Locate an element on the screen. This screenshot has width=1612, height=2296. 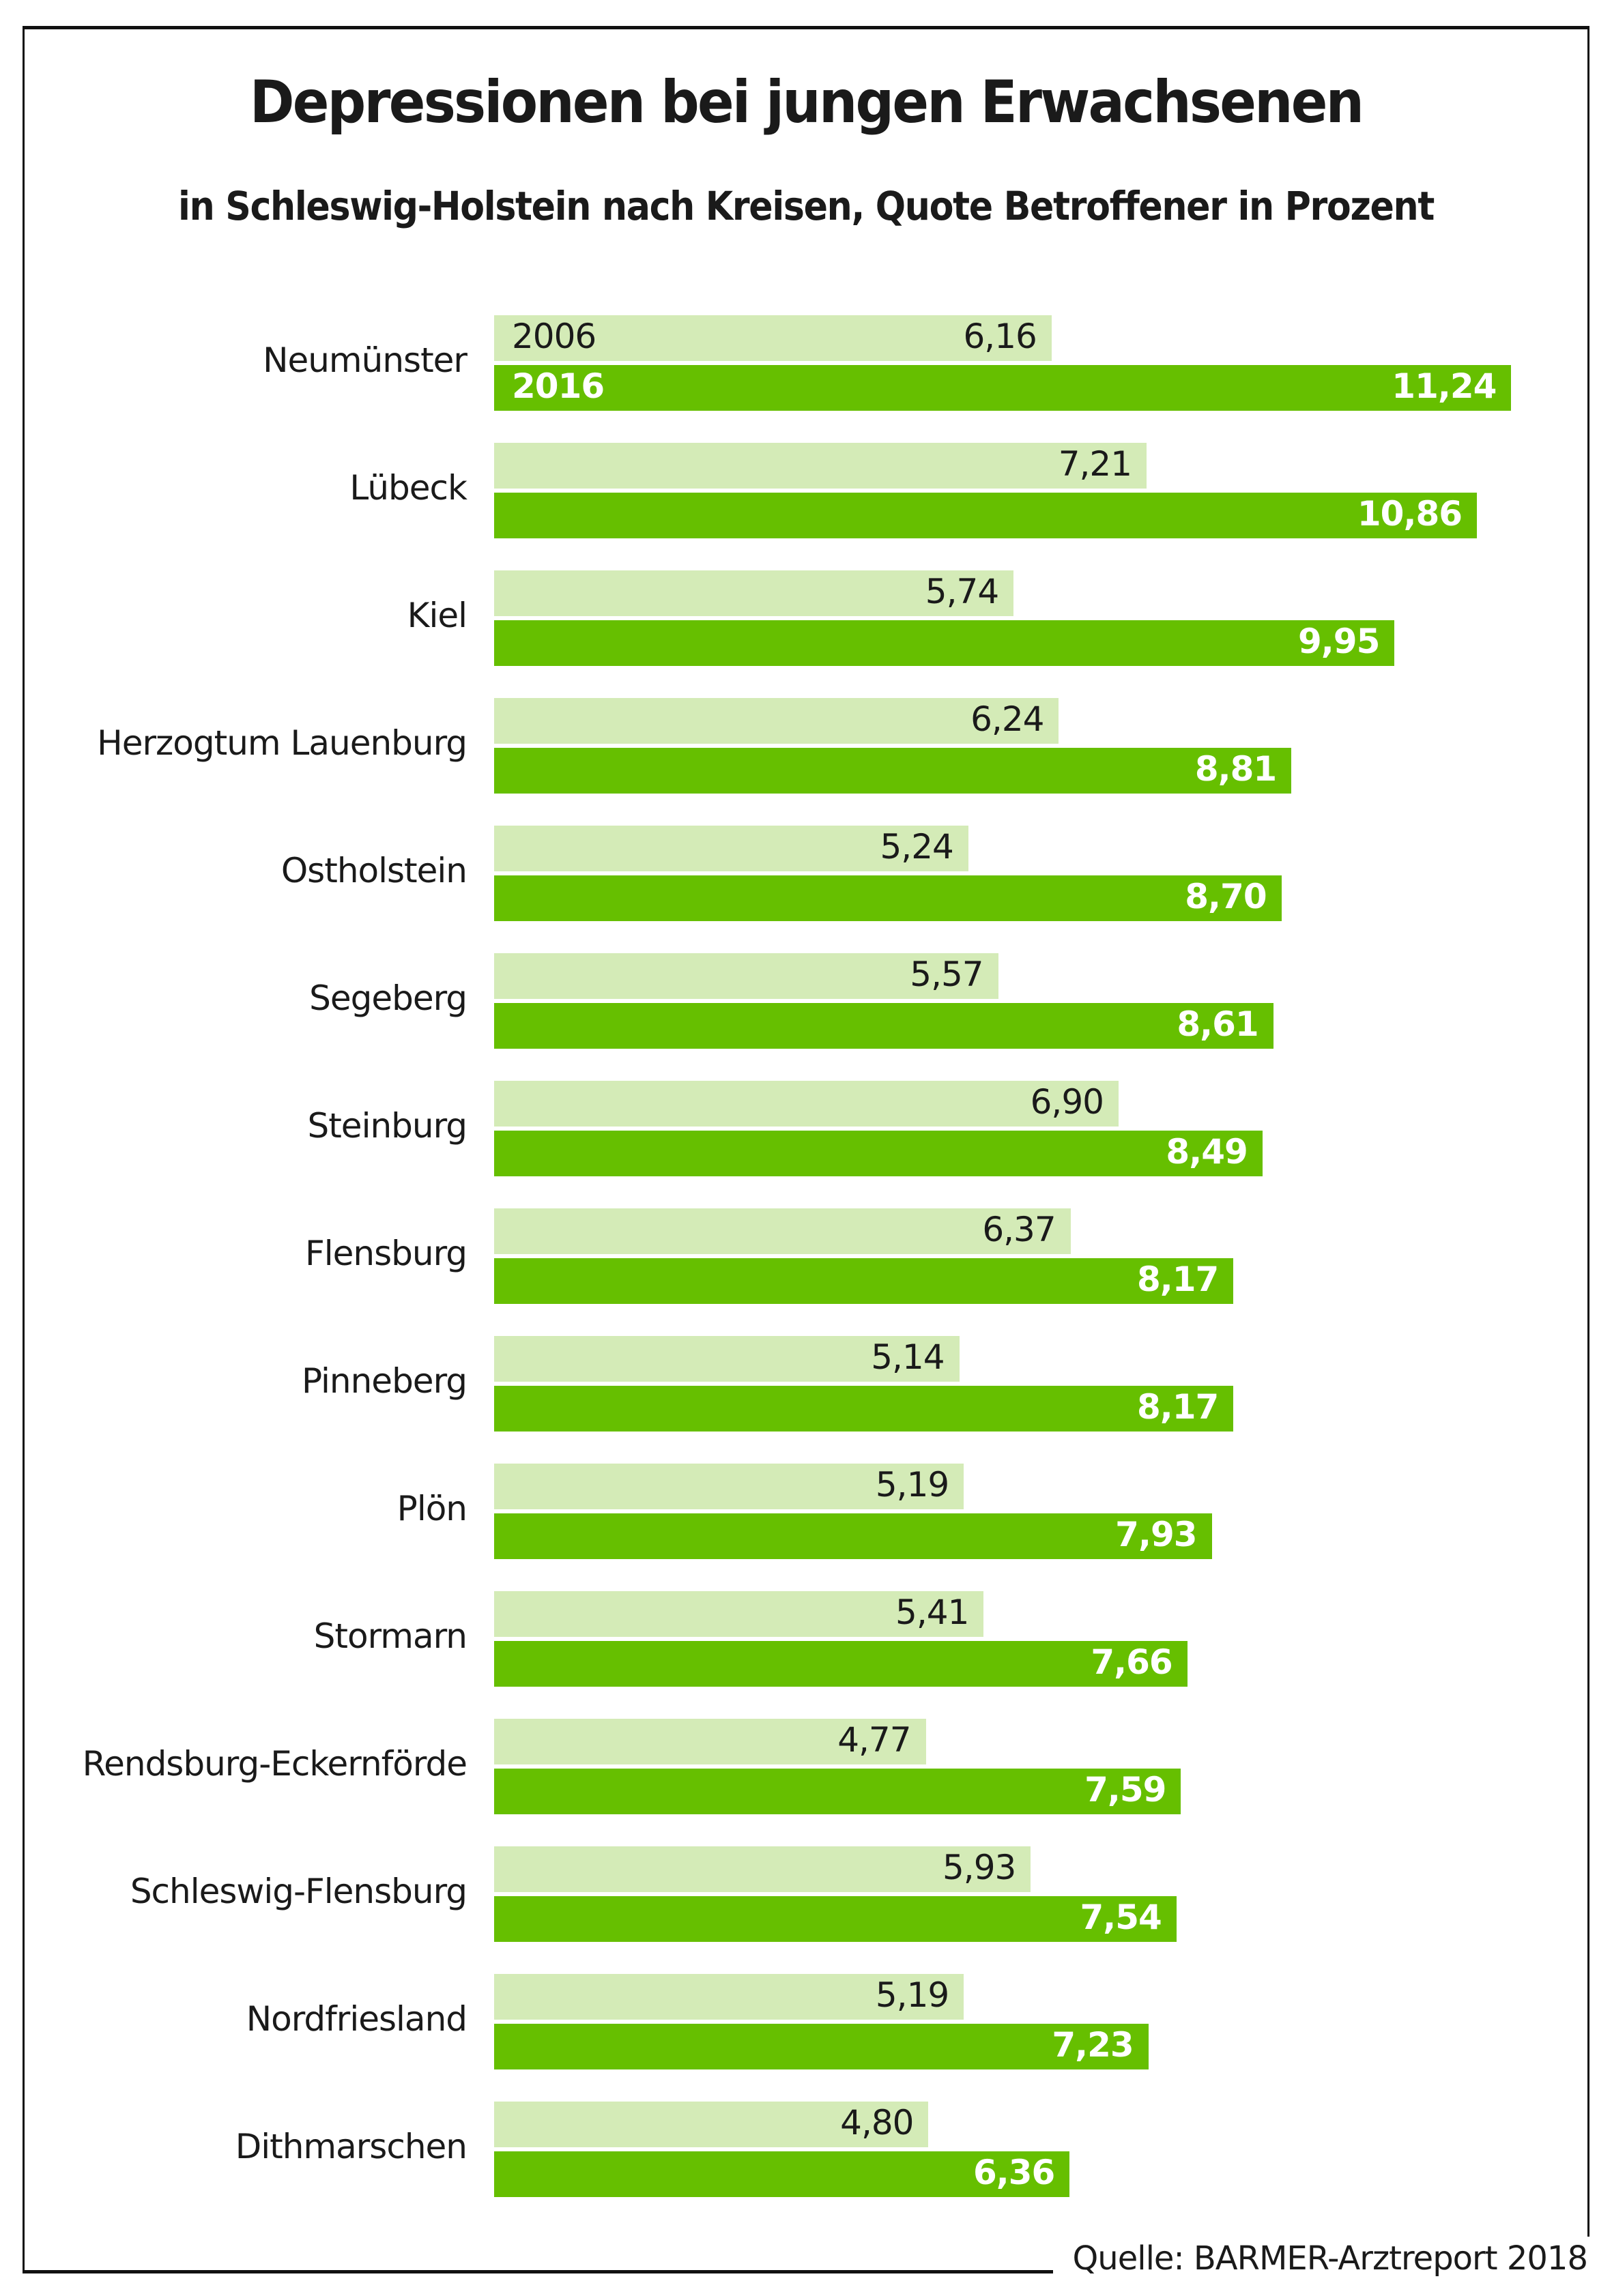
data-label-2016: 7,23 is located at coordinates (1093, 2045).